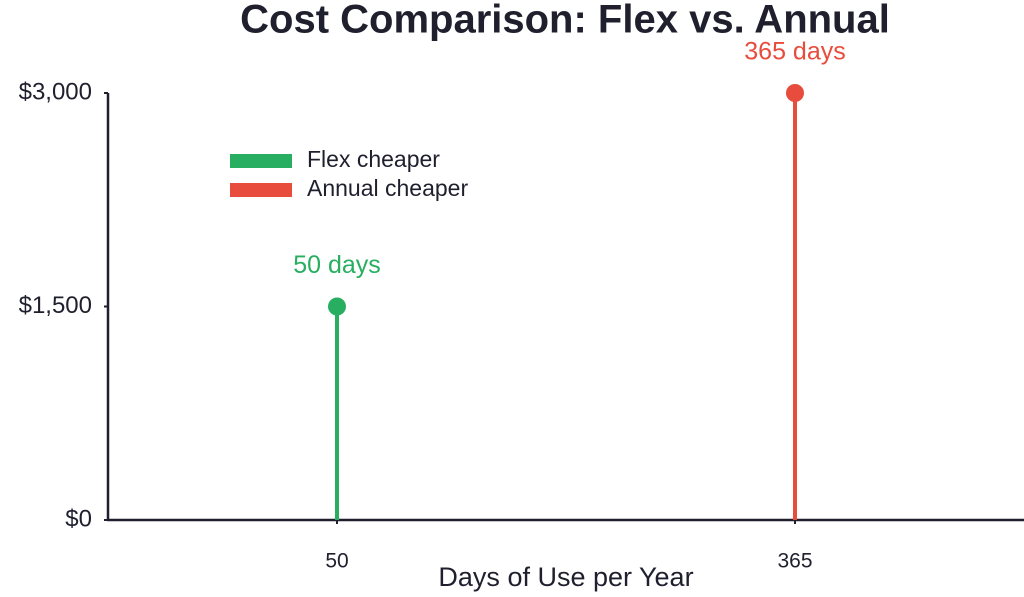 This screenshot has width=1024, height=597. What do you see at coordinates (337, 265) in the screenshot?
I see `point-label: 50 days` at bounding box center [337, 265].